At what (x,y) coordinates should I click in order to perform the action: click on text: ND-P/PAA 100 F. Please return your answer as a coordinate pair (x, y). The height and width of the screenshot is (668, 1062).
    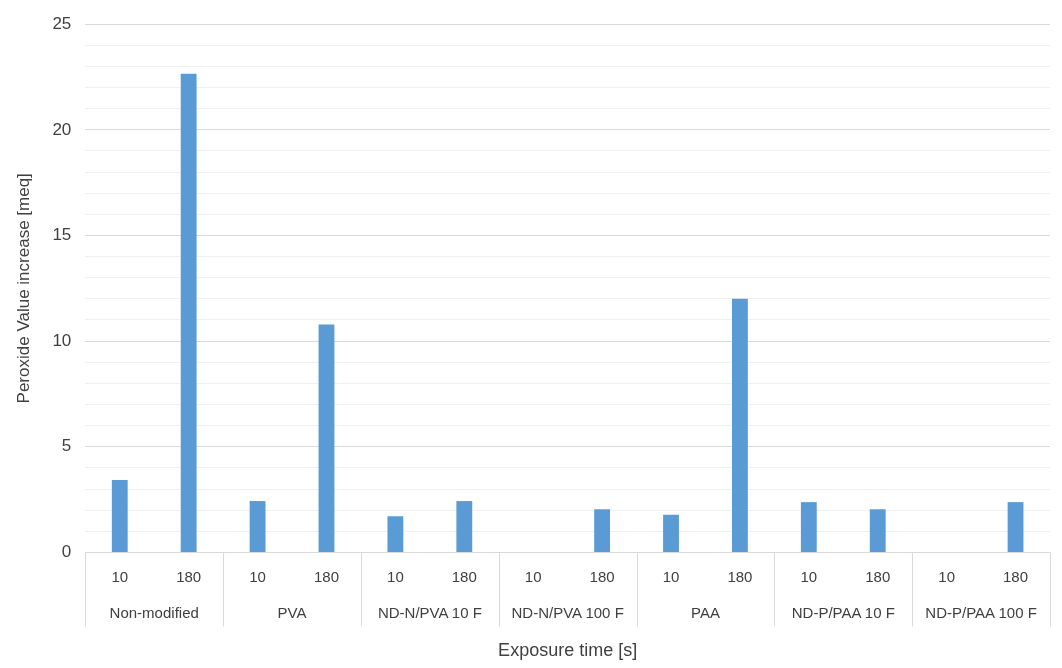
    Looking at the image, I should click on (981, 612).